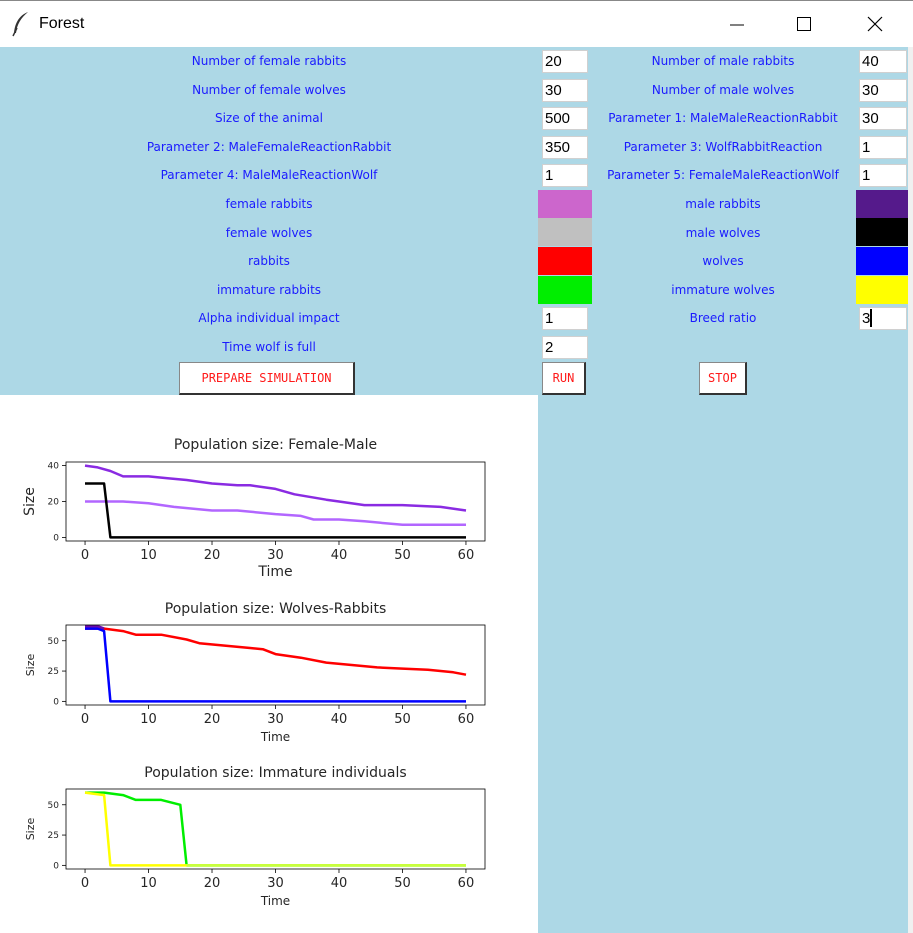  Describe the element at coordinates (910, 490) in the screenshot. I see `window-edge` at that location.